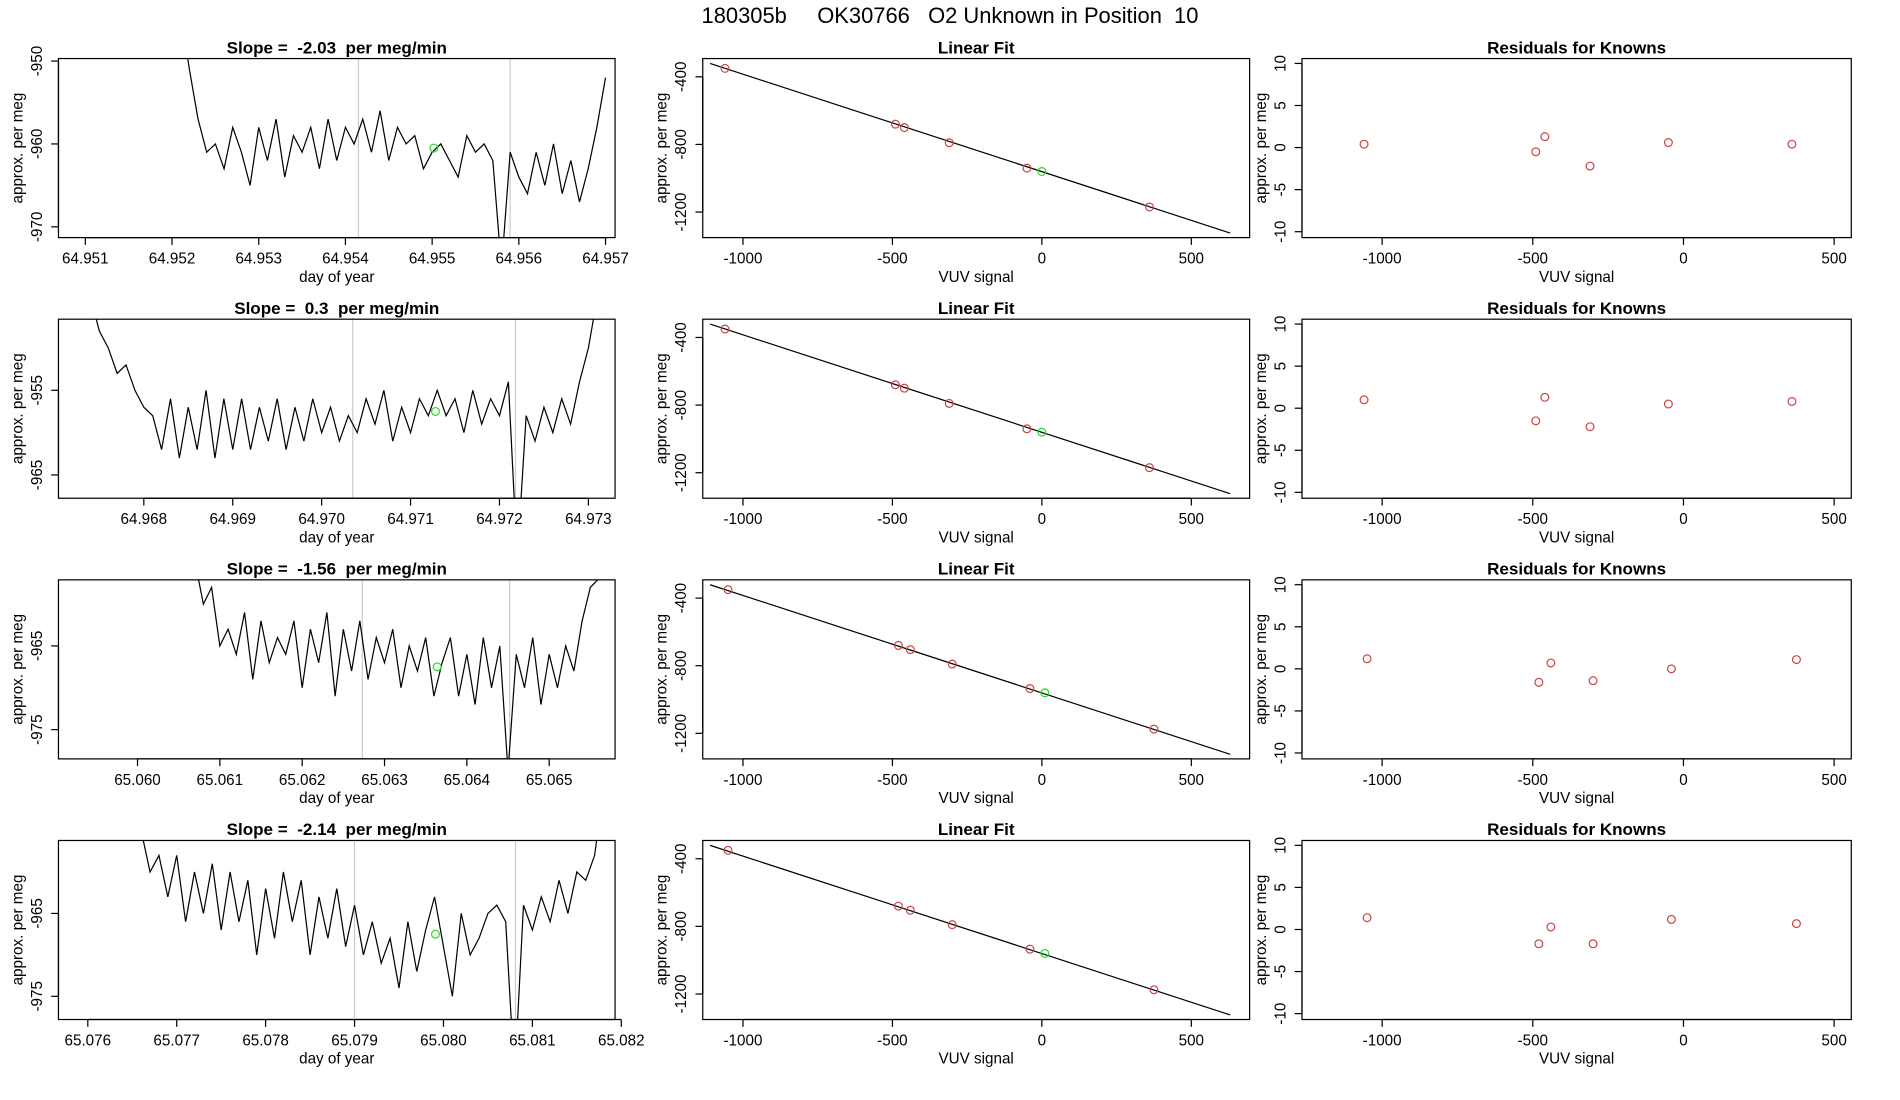 This screenshot has height=1100, width=1900. I want to click on x-tick-label: 65.060, so click(137, 780).